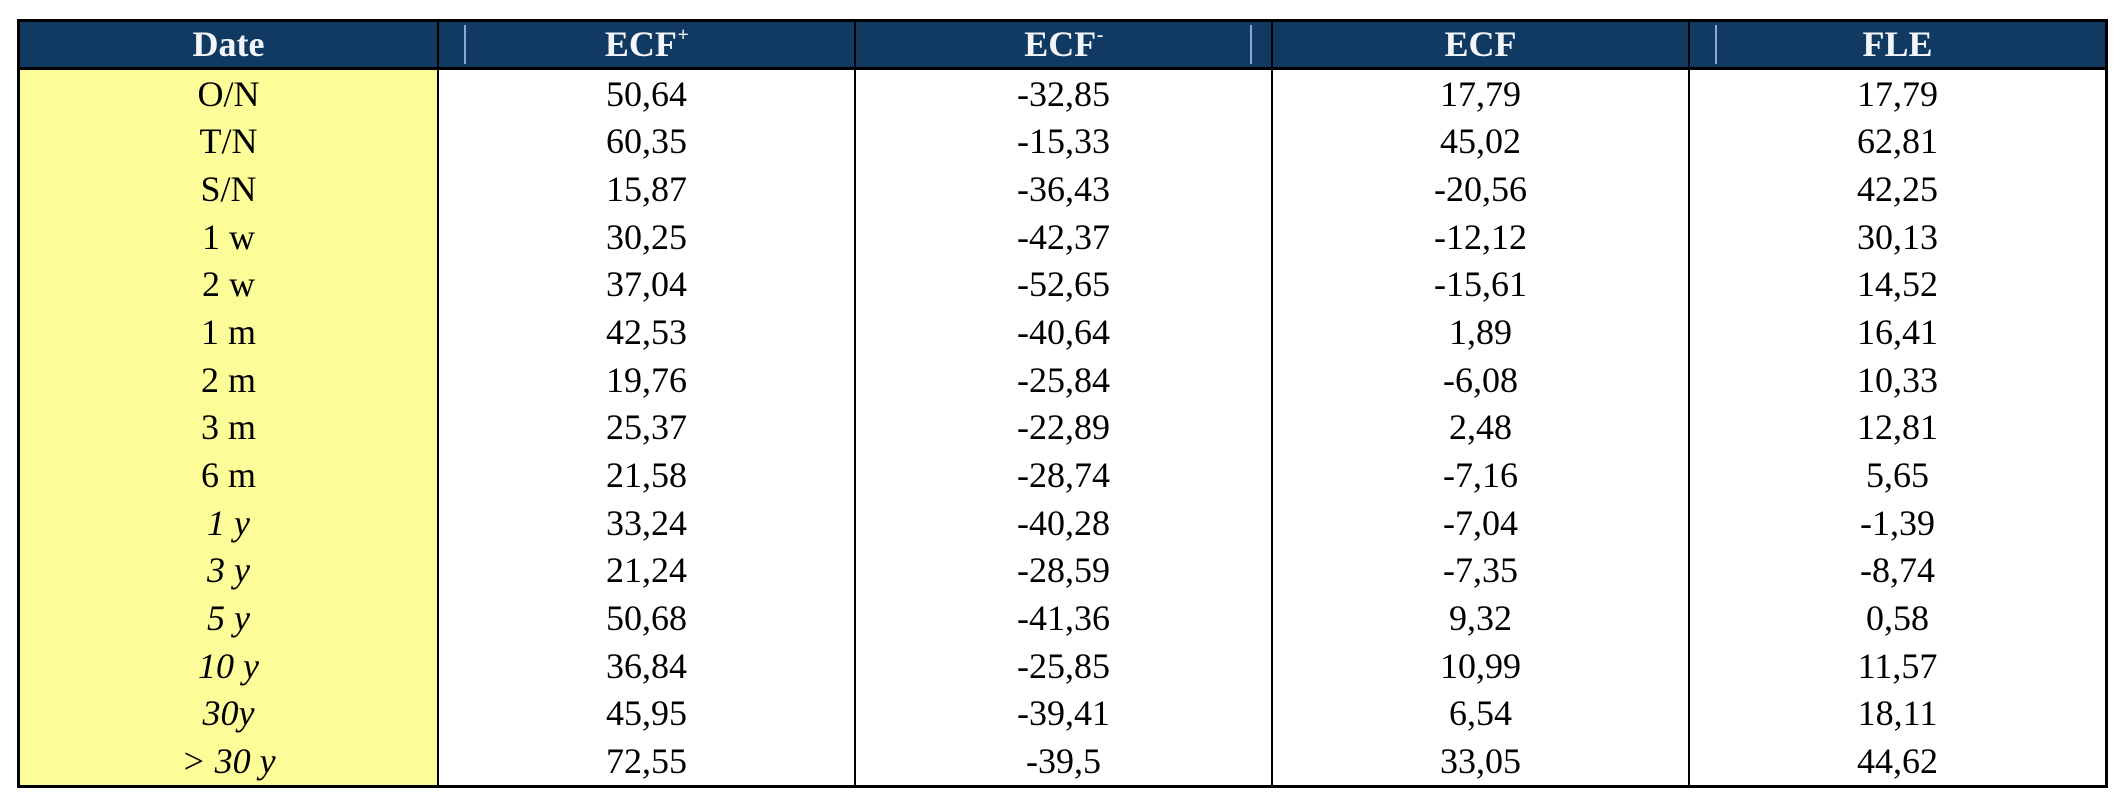 The image size is (2124, 793). I want to click on ecf-plus-cell: 19,76, so click(645, 379).